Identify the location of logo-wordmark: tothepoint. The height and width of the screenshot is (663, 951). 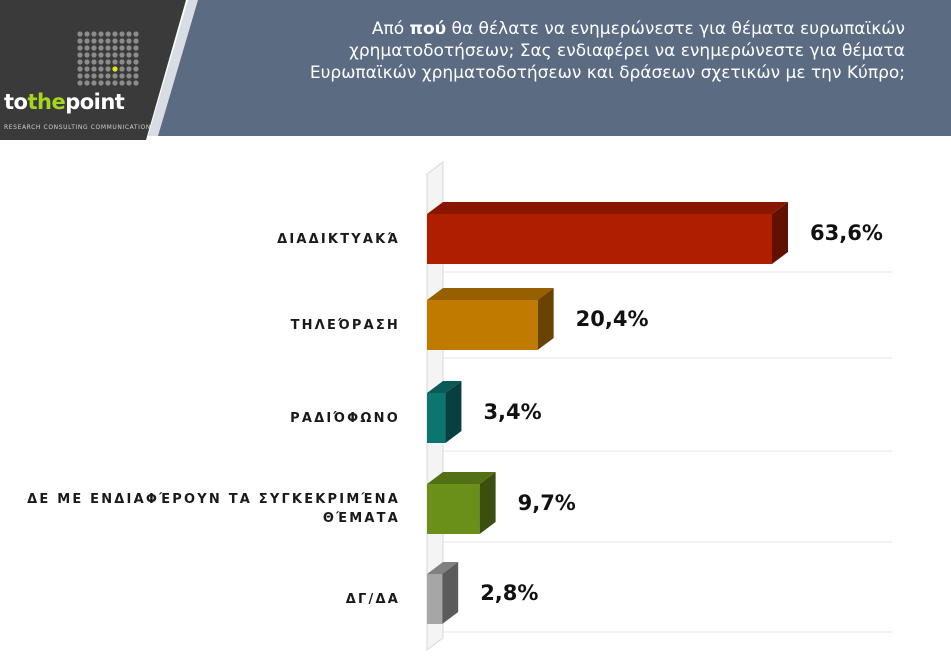
(64, 102).